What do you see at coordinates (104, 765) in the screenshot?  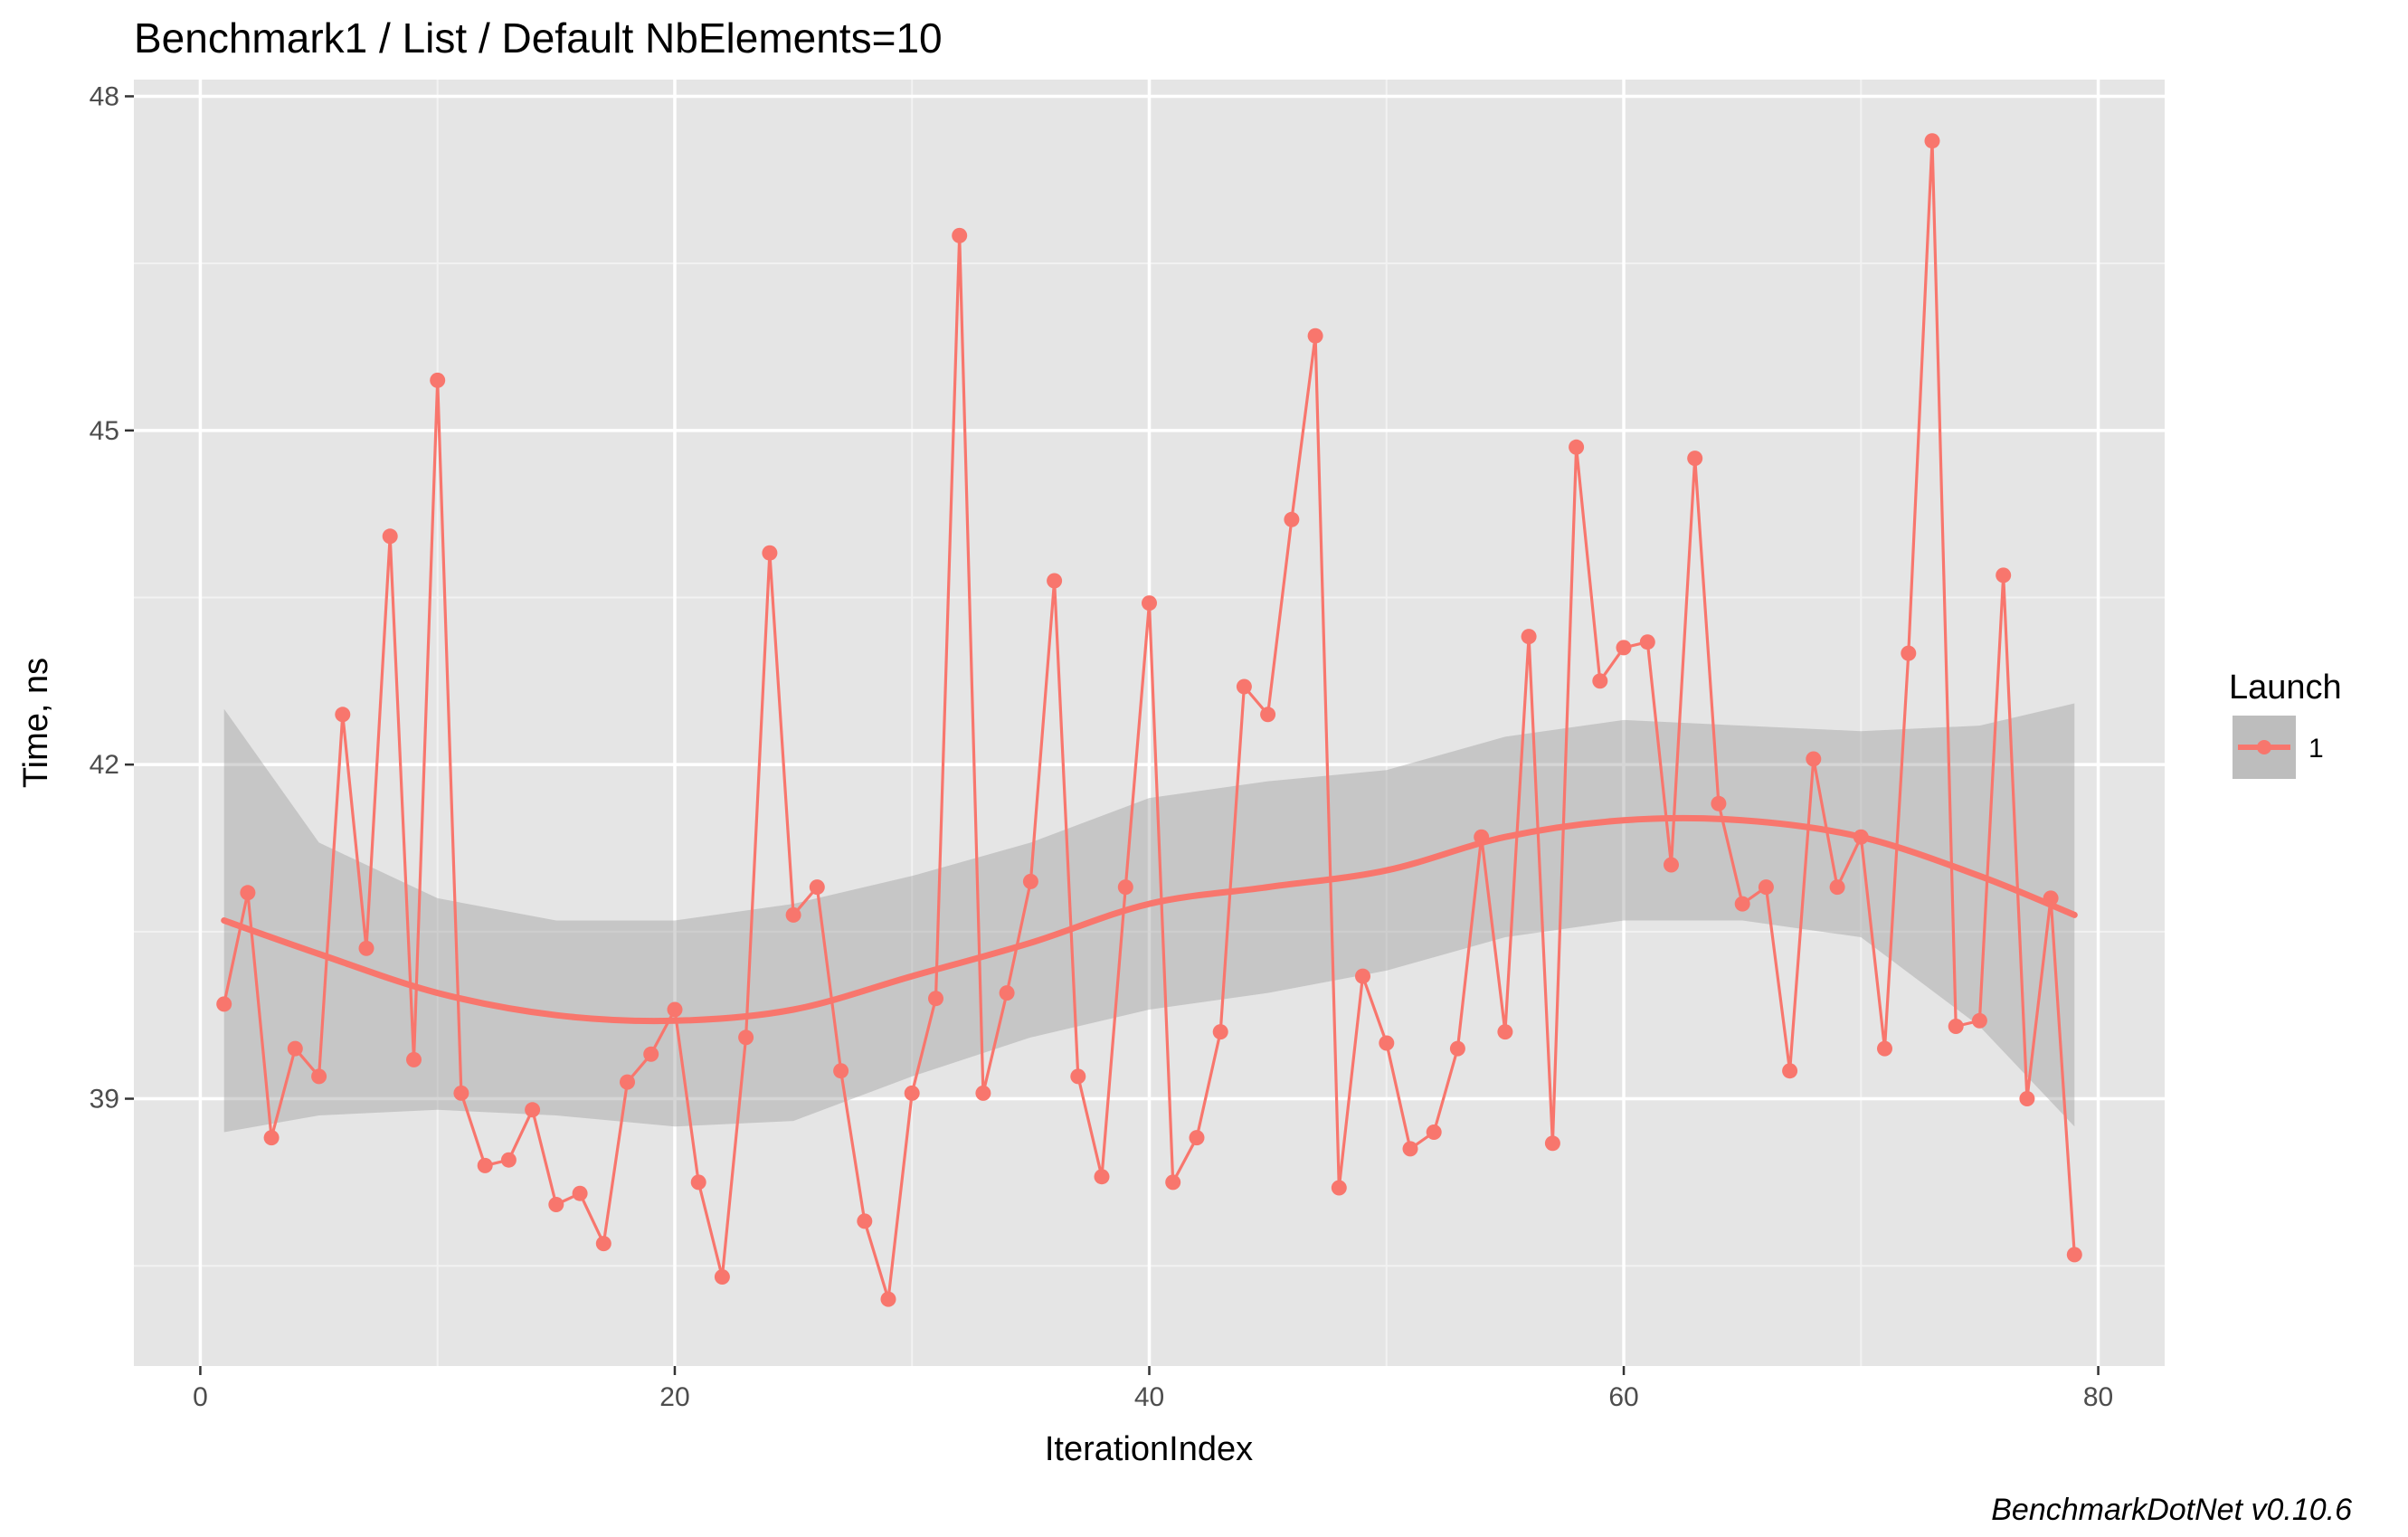 I see `y-tick-label: 42` at bounding box center [104, 765].